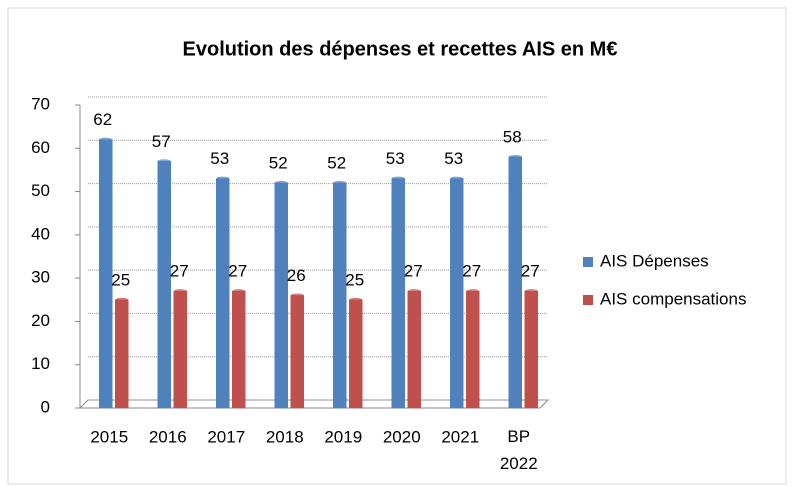 Image resolution: width=793 pixels, height=486 pixels. What do you see at coordinates (40, 190) in the screenshot?
I see `y-tick-label: 50` at bounding box center [40, 190].